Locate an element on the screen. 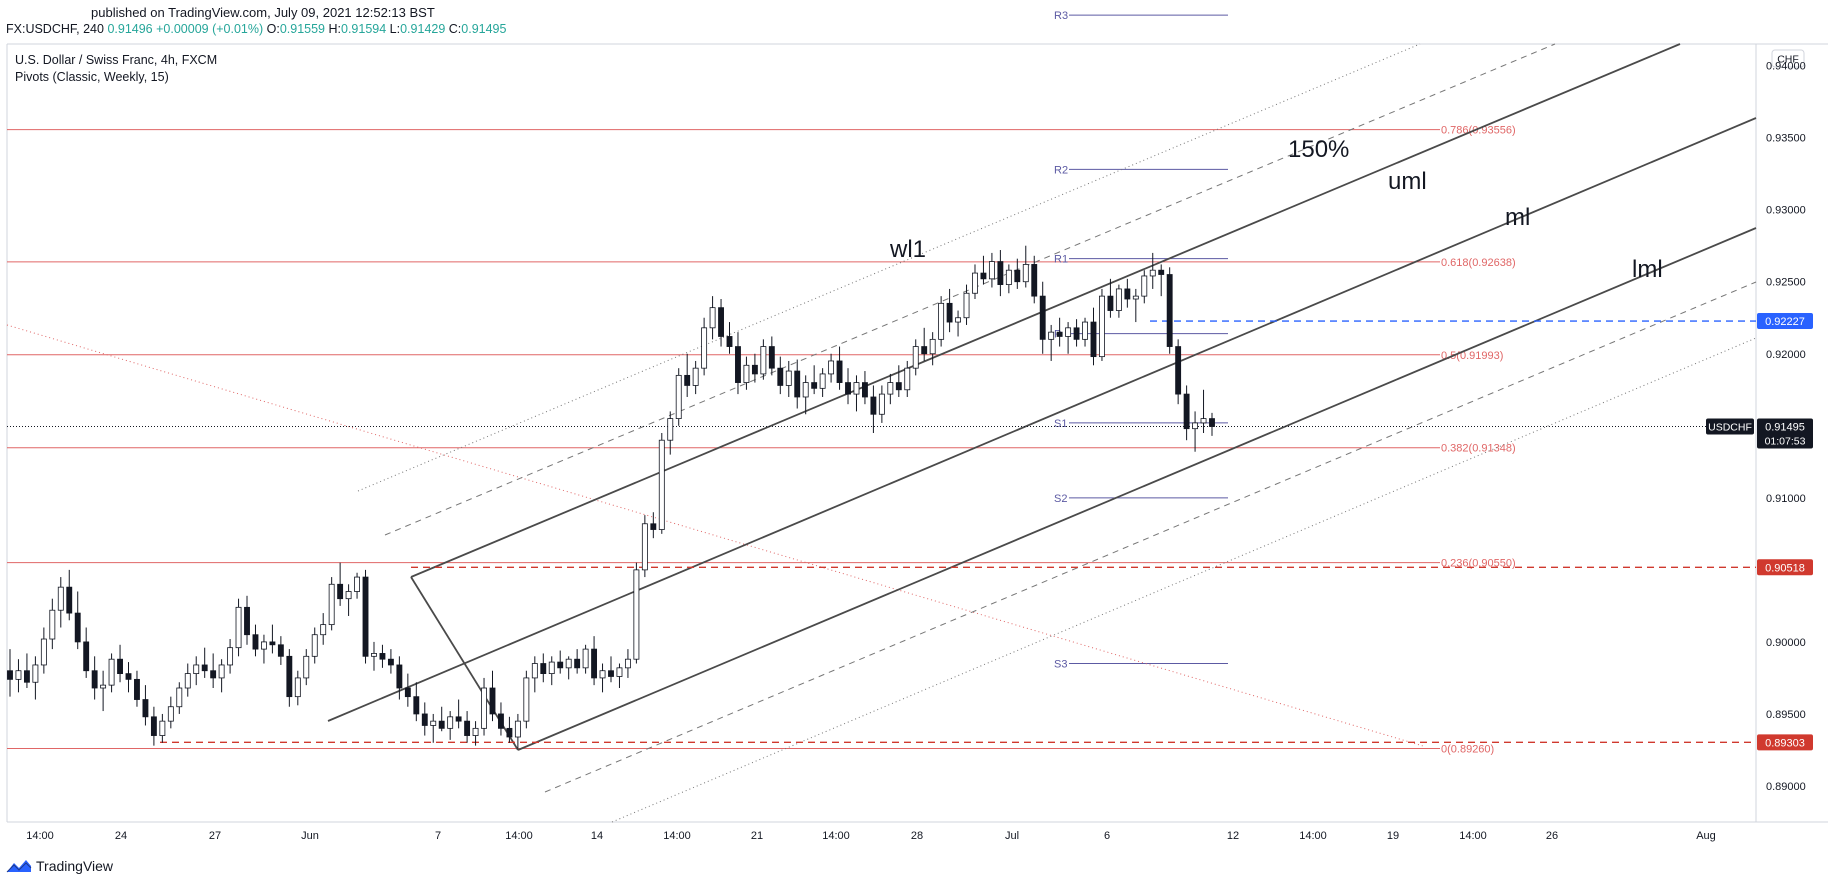 This screenshot has width=1828, height=886. open-value: 0.91559 is located at coordinates (302, 29).